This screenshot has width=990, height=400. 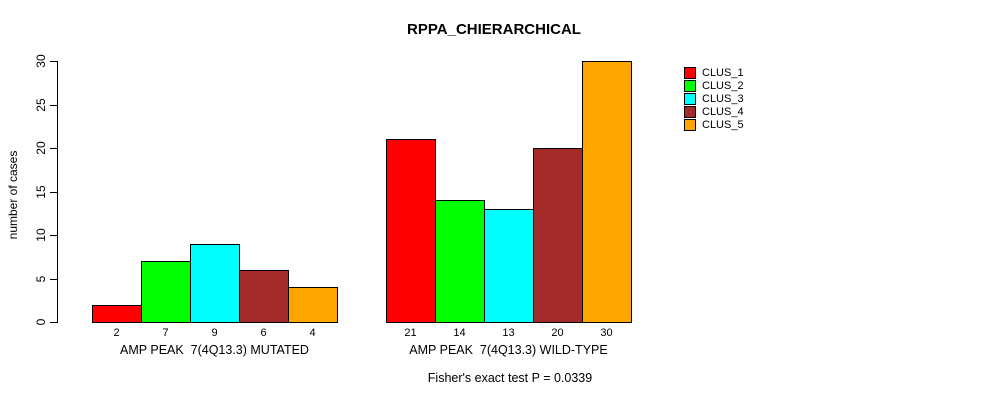 What do you see at coordinates (494, 29) in the screenshot?
I see `chart-title: RPPA_CHIERARCHICAL` at bounding box center [494, 29].